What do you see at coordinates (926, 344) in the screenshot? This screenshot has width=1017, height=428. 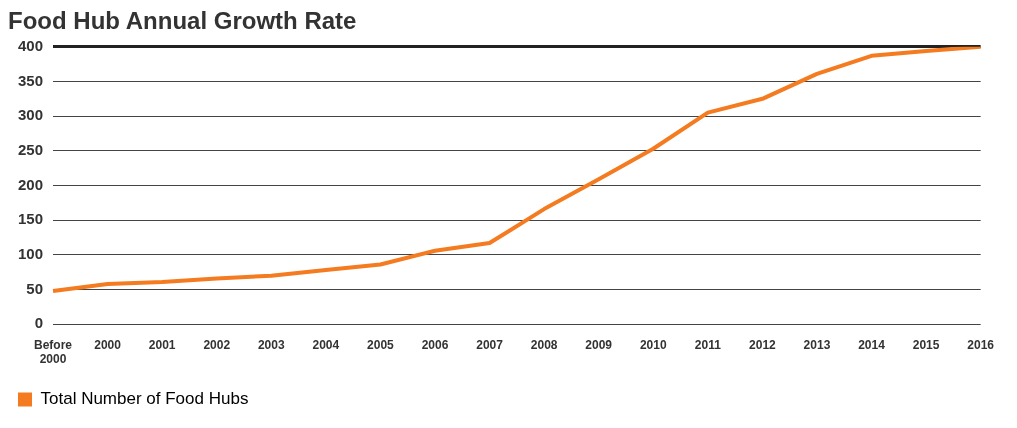 I see `x-tick-label: 2015` at bounding box center [926, 344].